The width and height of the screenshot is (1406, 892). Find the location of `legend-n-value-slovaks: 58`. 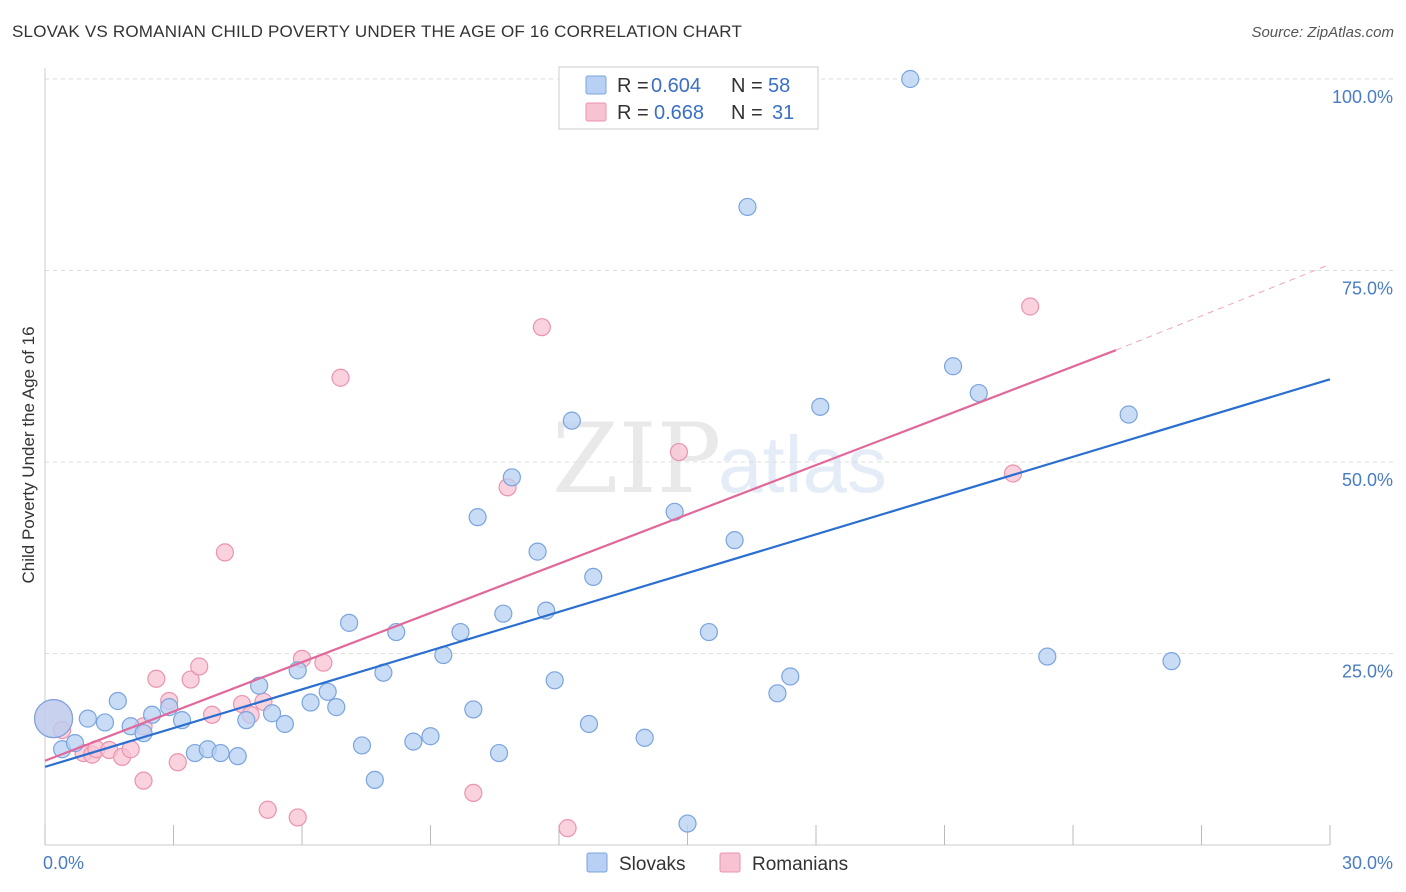

legend-n-value-slovaks: 58 is located at coordinates (779, 86).